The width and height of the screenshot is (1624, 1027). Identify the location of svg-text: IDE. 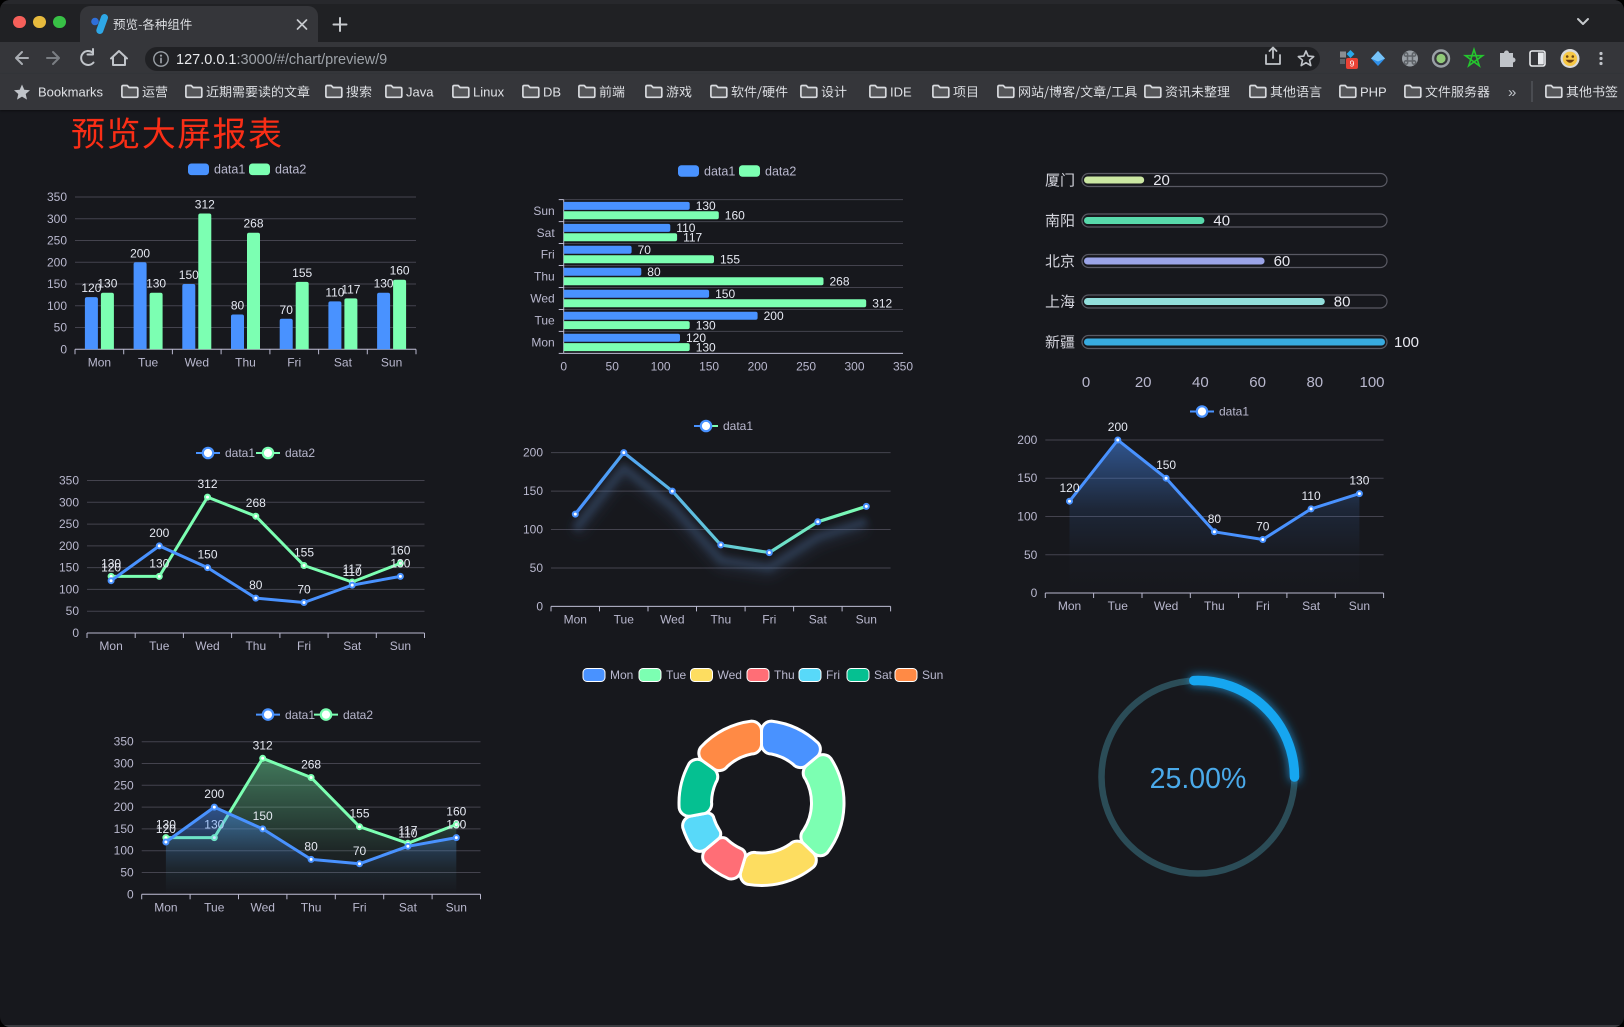
(901, 92).